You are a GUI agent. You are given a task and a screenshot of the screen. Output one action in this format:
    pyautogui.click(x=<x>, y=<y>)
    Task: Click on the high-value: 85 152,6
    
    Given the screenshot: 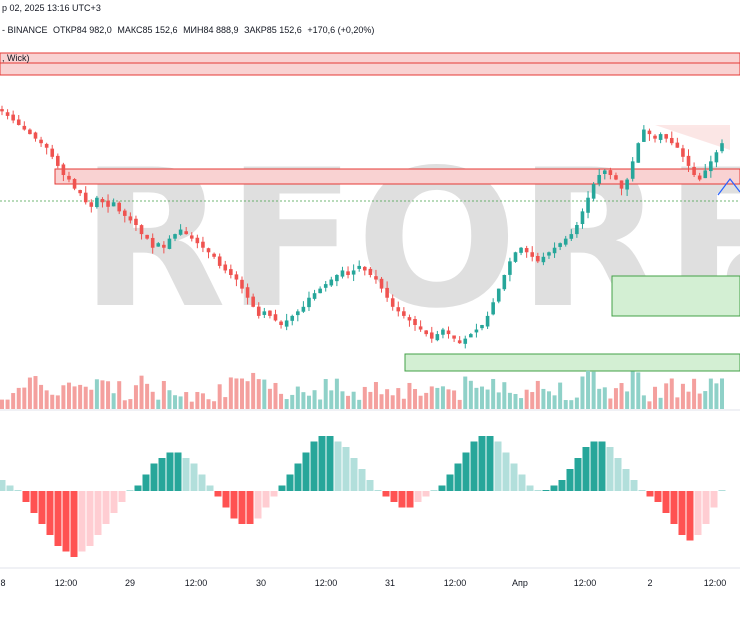 What is the action you would take?
    pyautogui.click(x=160, y=30)
    